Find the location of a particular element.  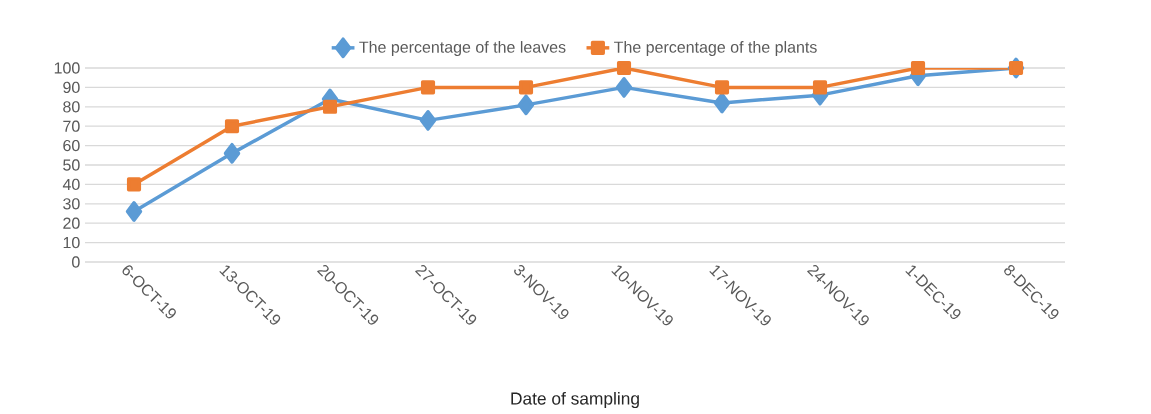

y-tick-label: 50 is located at coordinates (71, 165).